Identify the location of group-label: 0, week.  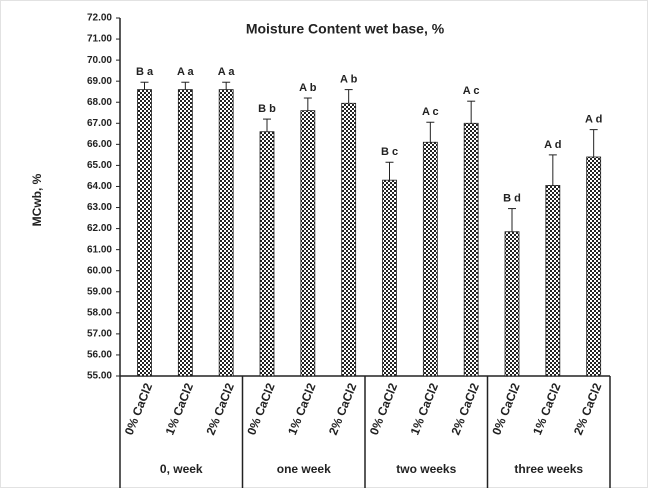
(181, 469).